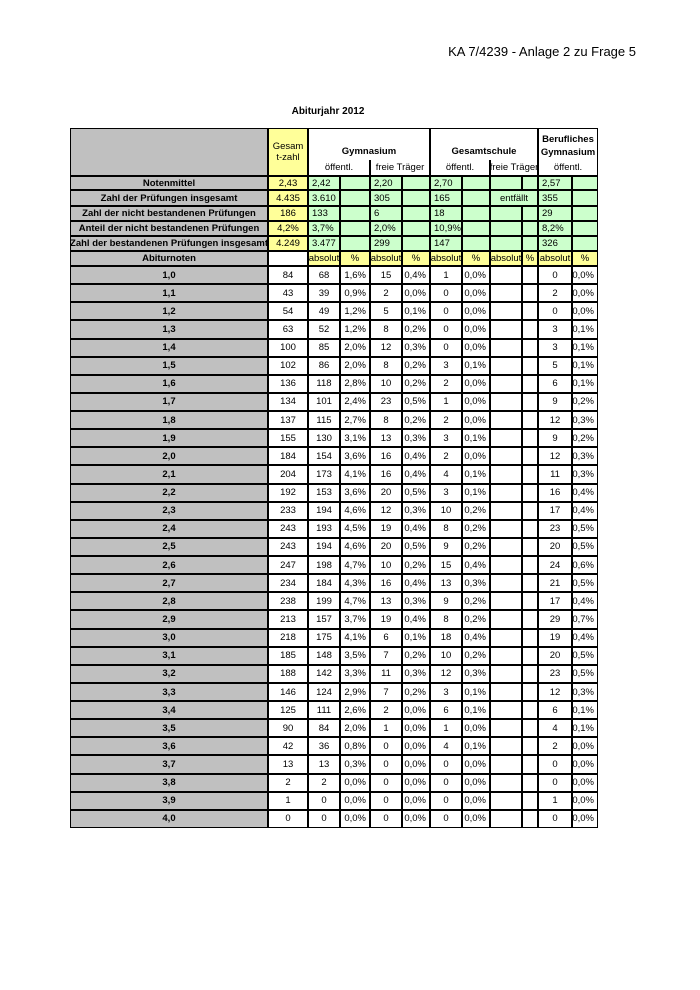 The width and height of the screenshot is (700, 990). What do you see at coordinates (386, 198) in the screenshot?
I see `summary-value: 305` at bounding box center [386, 198].